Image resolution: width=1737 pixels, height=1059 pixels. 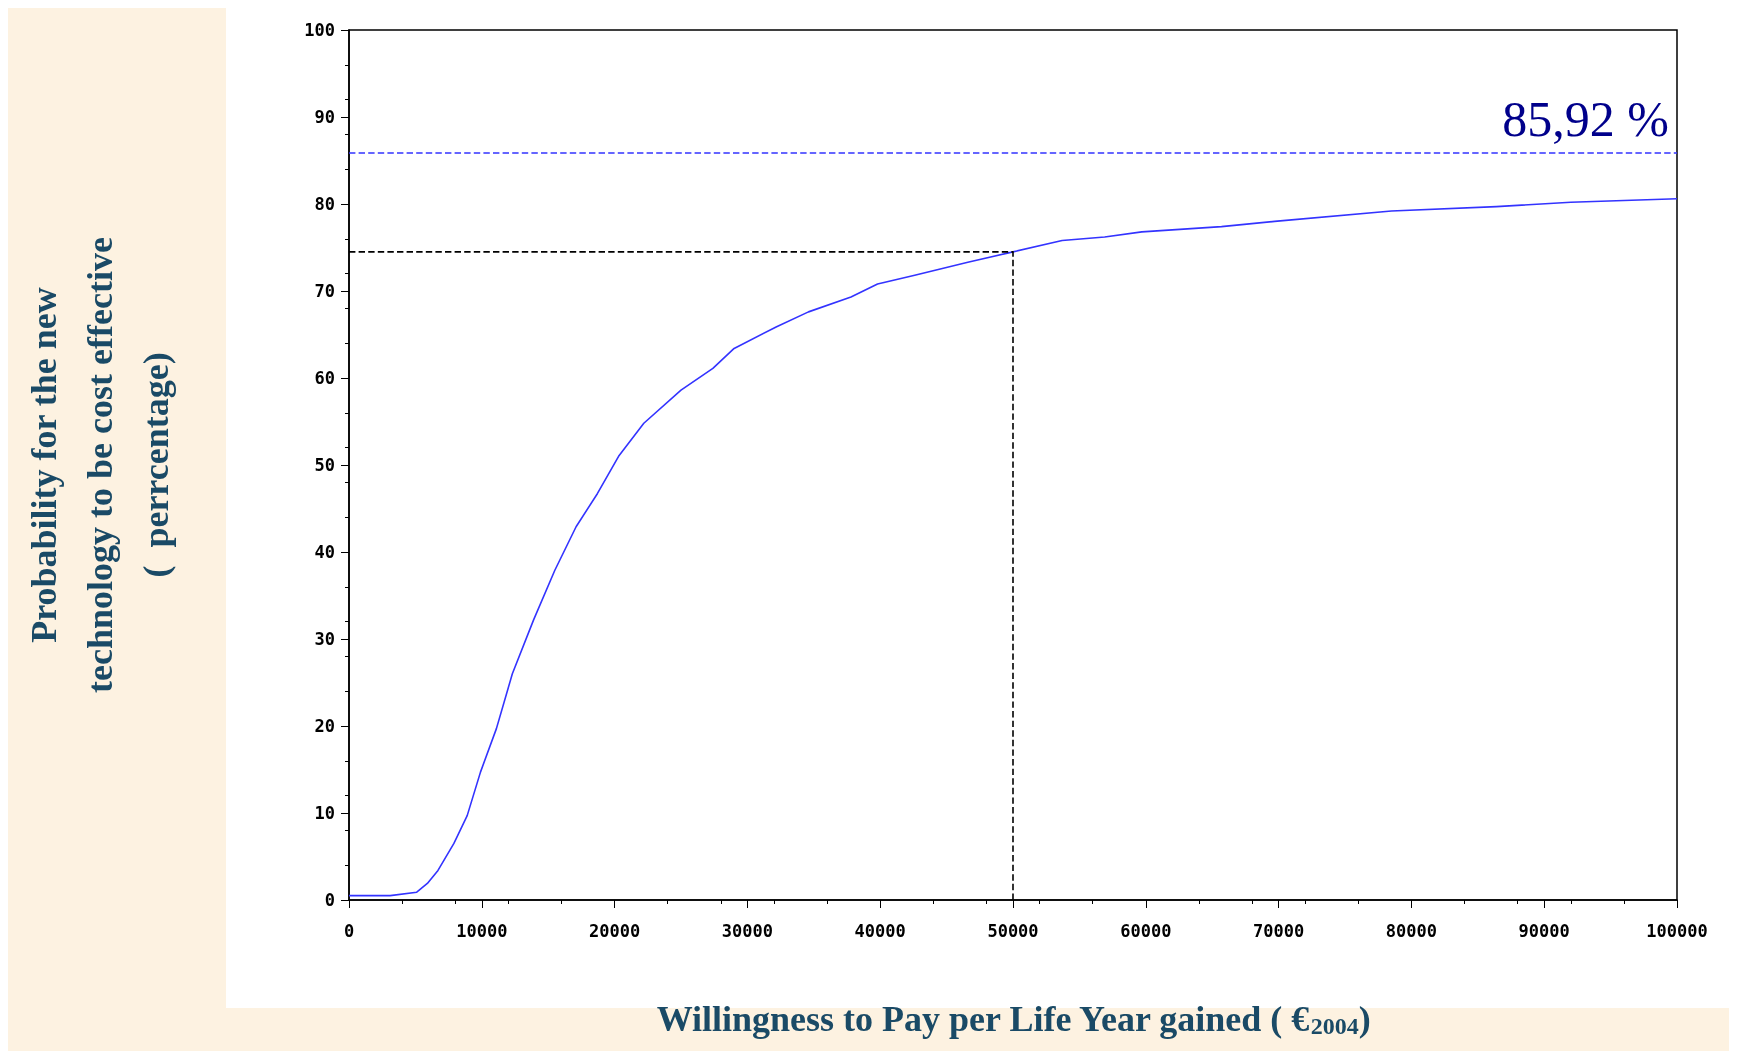 What do you see at coordinates (1013, 1019) in the screenshot?
I see `x-axis-title: Willingness to Pay per Life Year gained ( €2004)` at bounding box center [1013, 1019].